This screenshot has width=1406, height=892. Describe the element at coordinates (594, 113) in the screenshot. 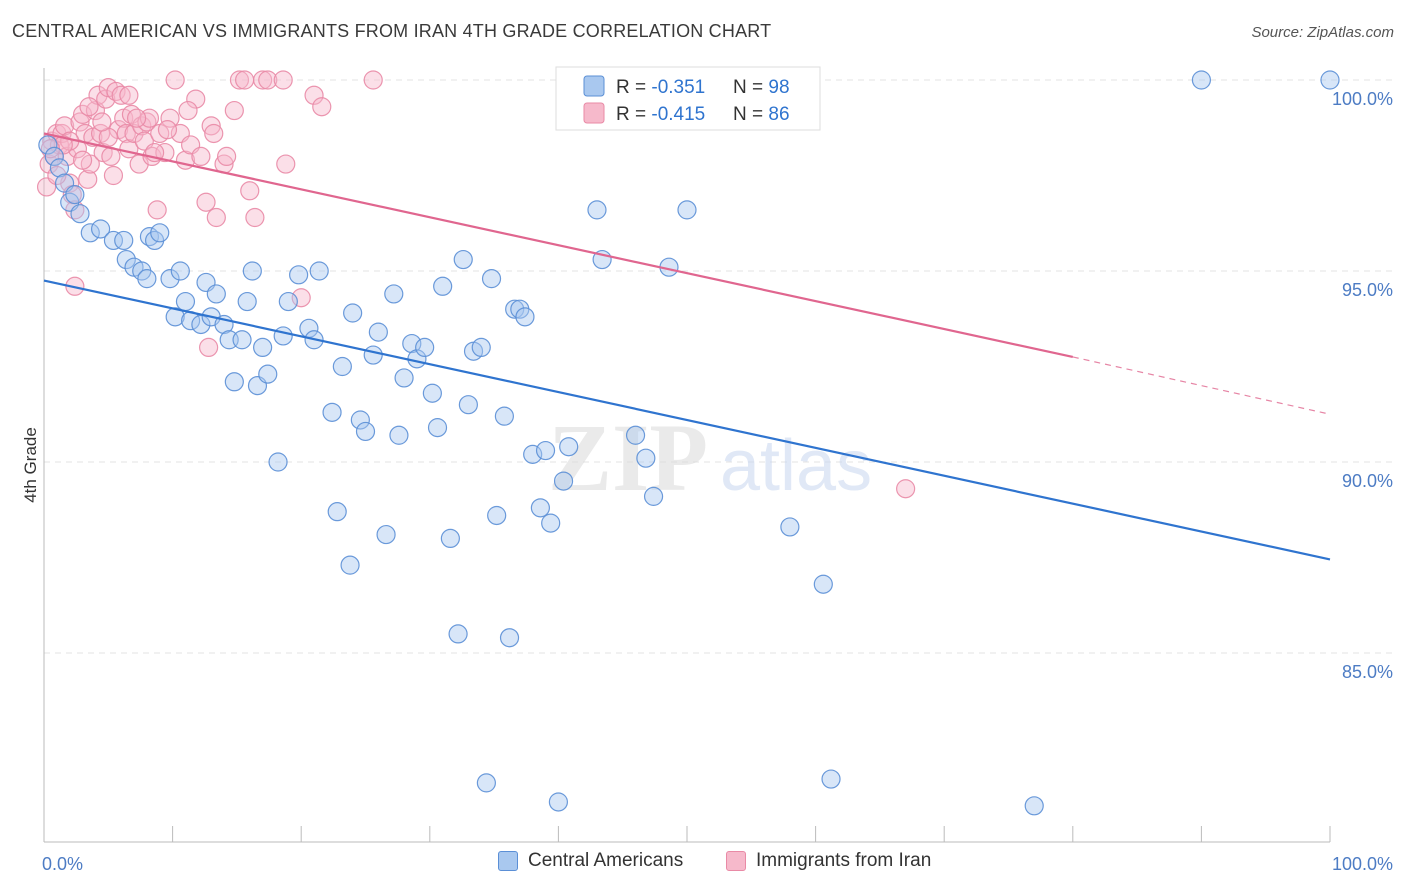

I see `legend-swatch-pink` at that location.